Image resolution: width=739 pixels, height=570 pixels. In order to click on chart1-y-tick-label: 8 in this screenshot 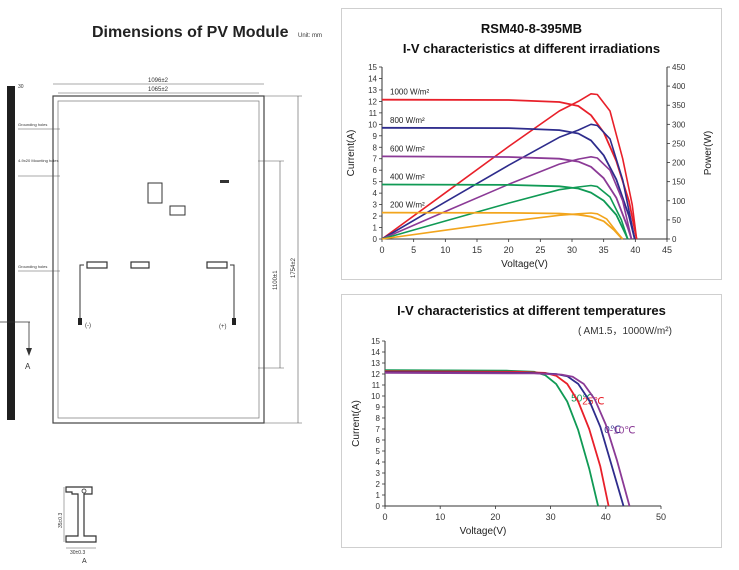, I will do `click(375, 147)`.